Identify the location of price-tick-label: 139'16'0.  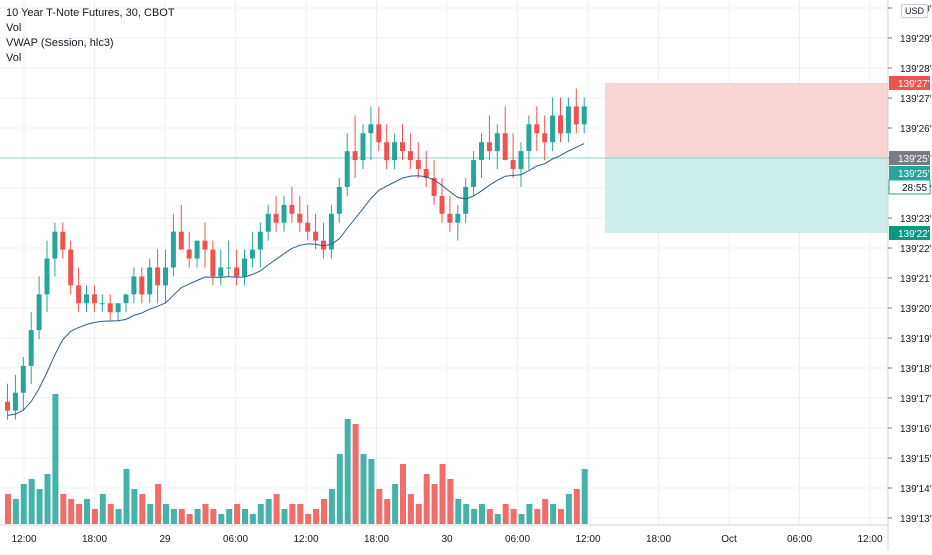
(916, 429).